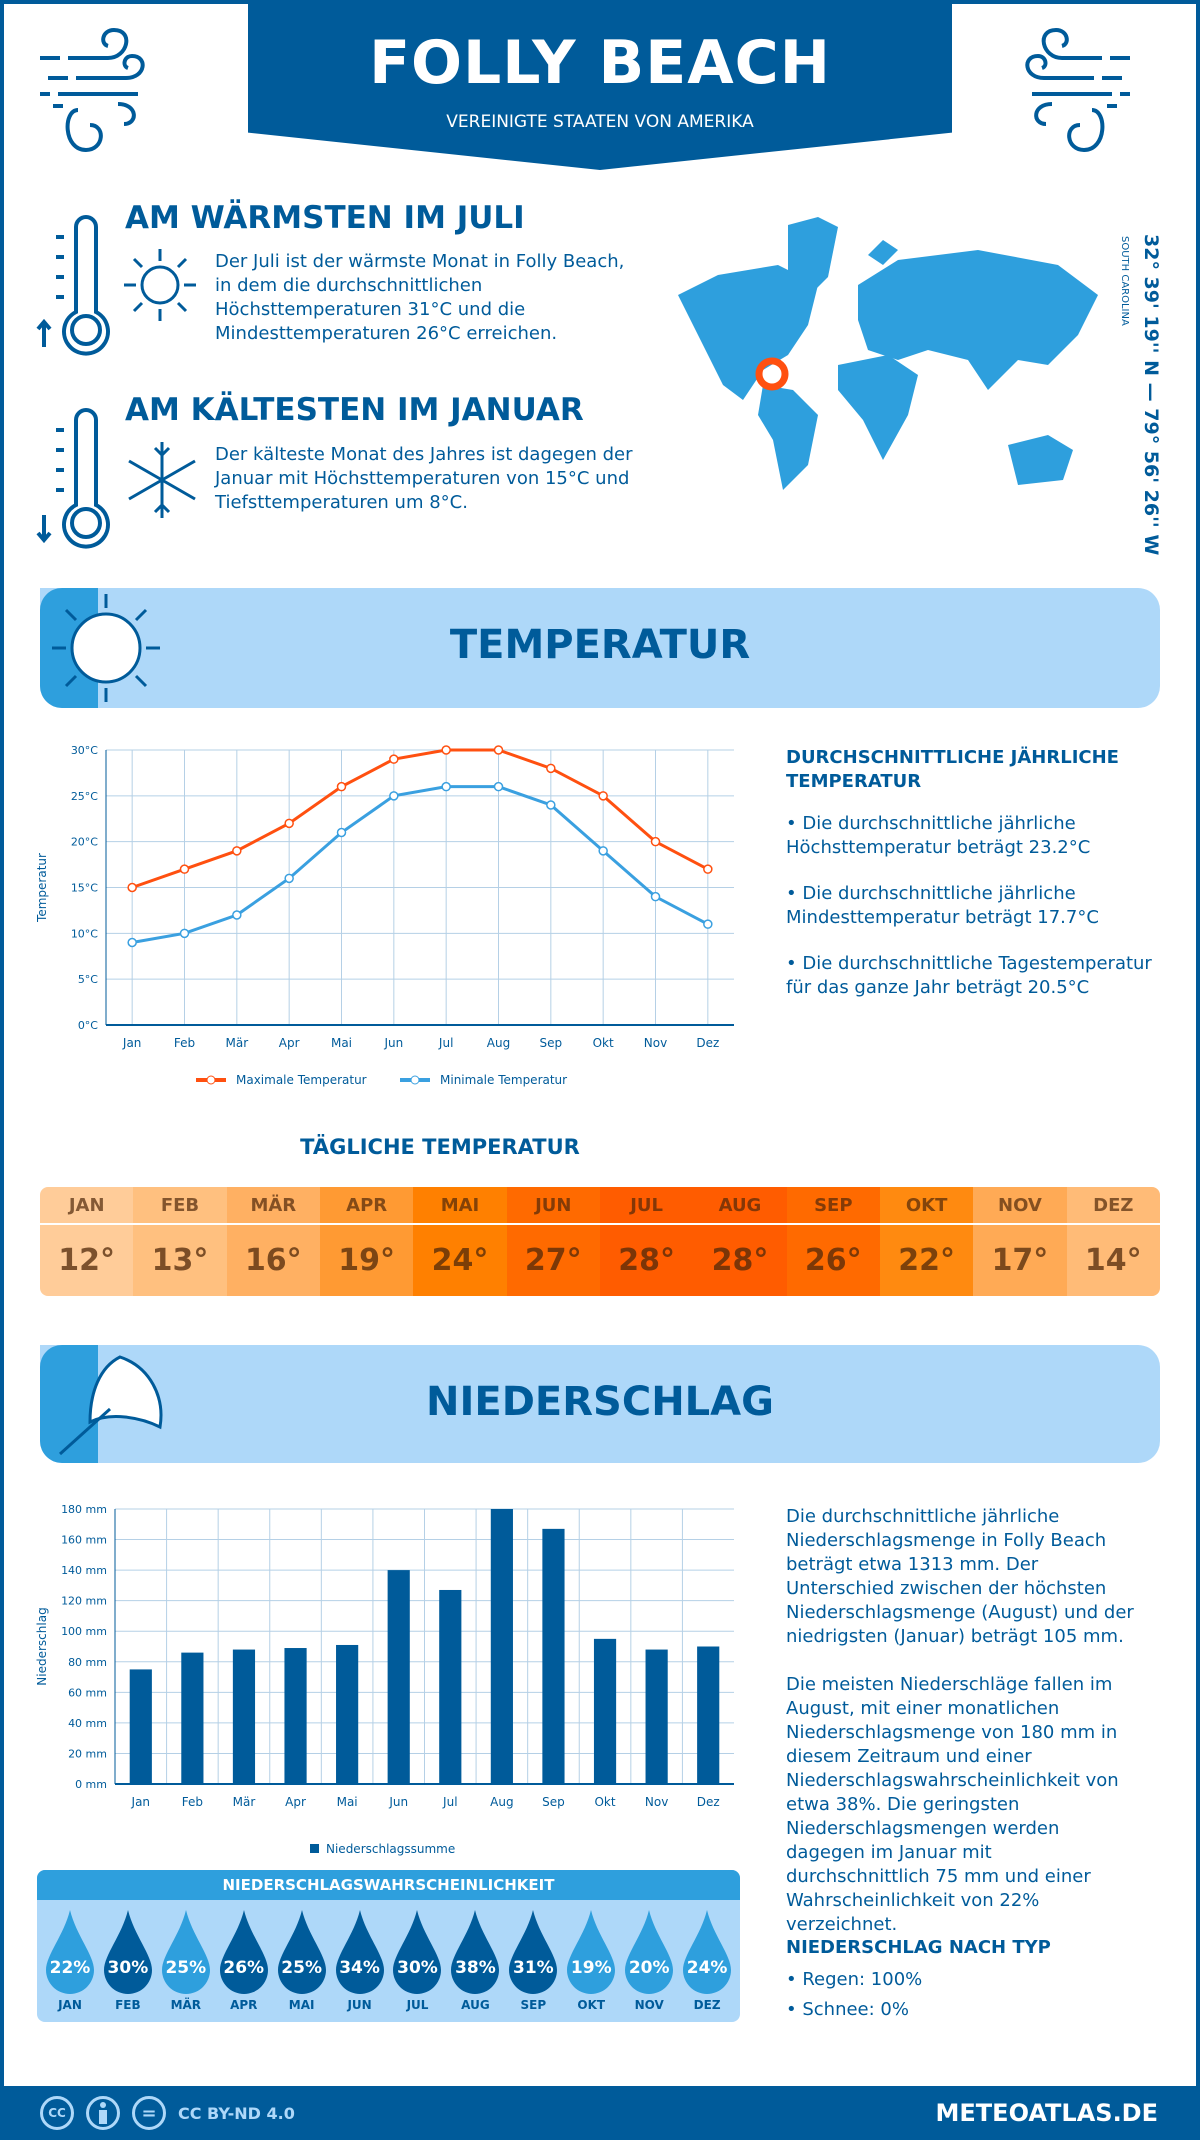  What do you see at coordinates (833, 1260) in the screenshot?
I see `daily-value: 26°` at bounding box center [833, 1260].